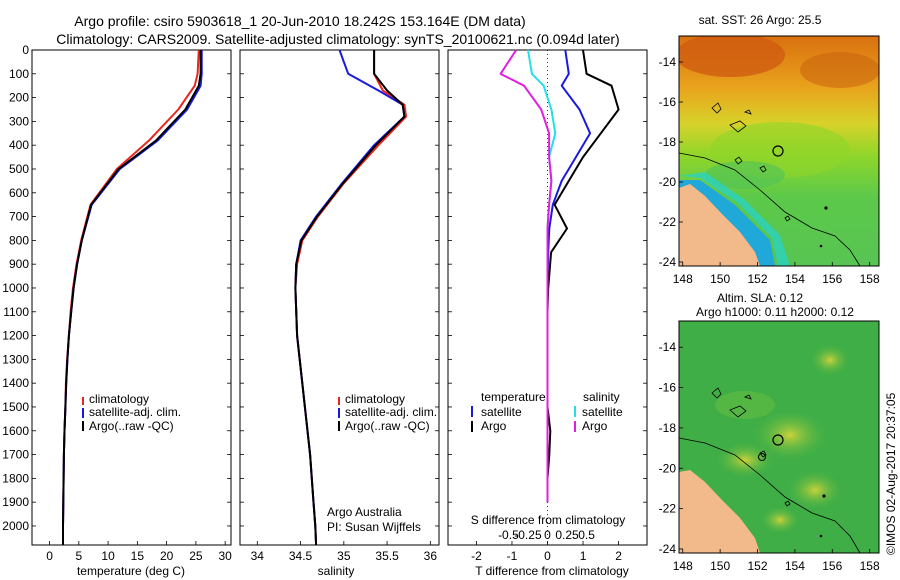  I want to click on x-tick-label: 35, so click(344, 556).